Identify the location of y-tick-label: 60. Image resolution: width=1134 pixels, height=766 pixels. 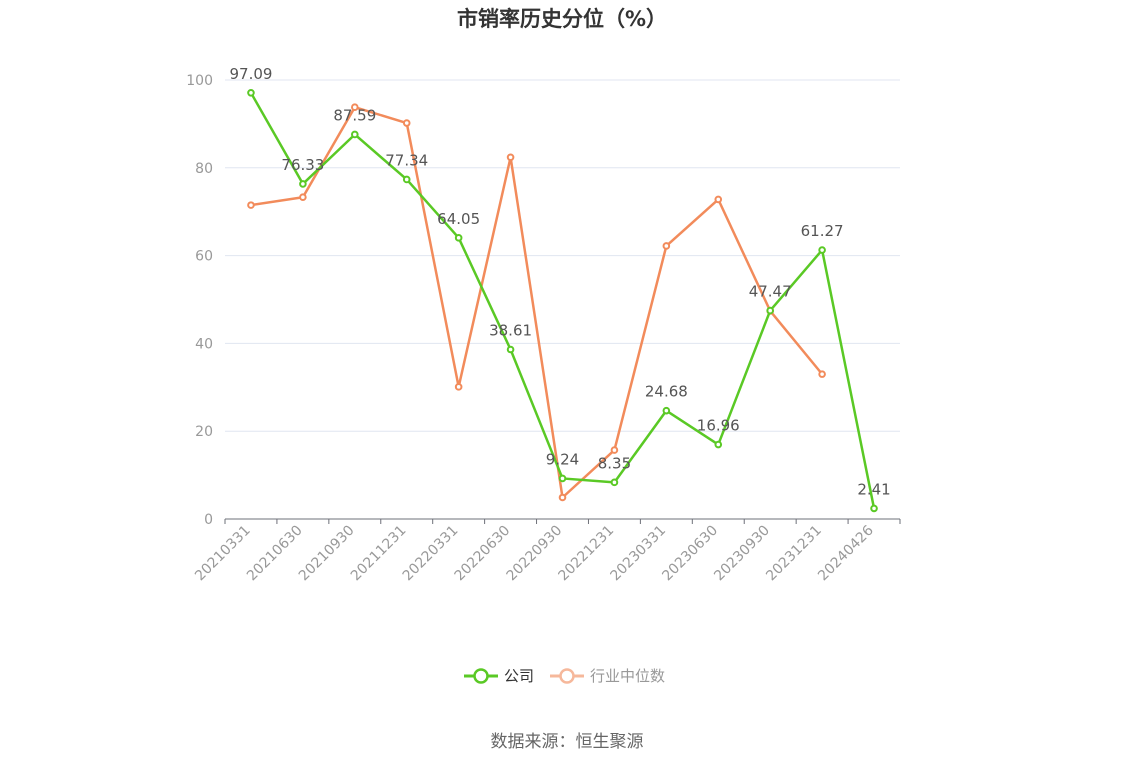
(204, 257).